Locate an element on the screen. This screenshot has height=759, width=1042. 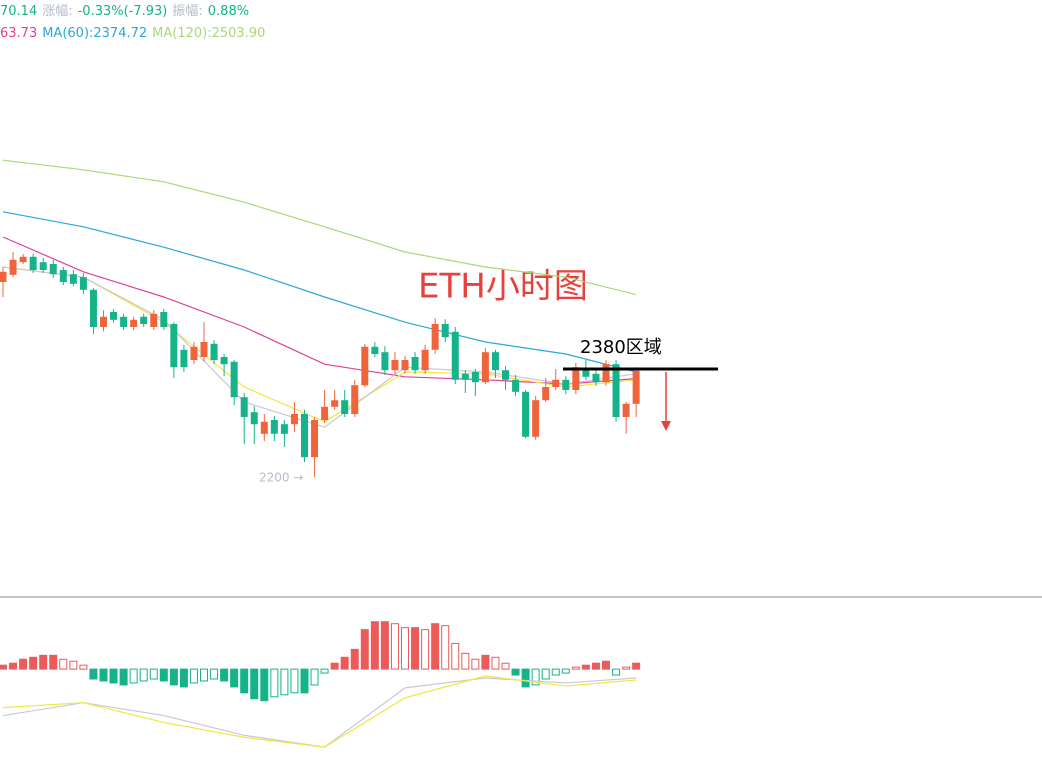
header-item: 0.88% is located at coordinates (228, 11).